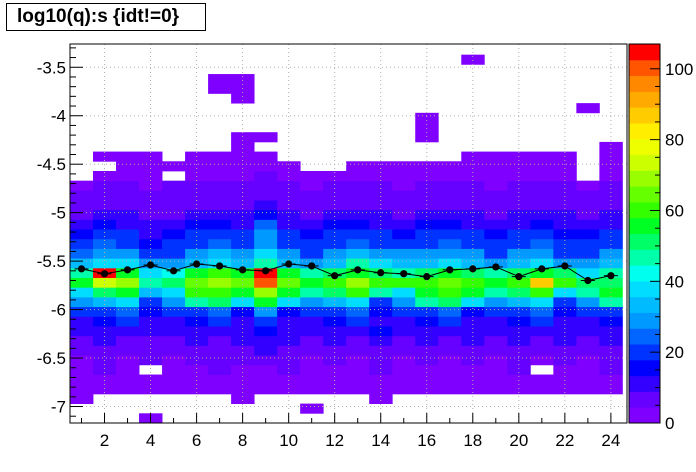 This screenshot has height=472, width=696. What do you see at coordinates (350, 431) in the screenshot?
I see `x-axis: 2 4 6 8 10 12 14 16 18 20 22 24` at bounding box center [350, 431].